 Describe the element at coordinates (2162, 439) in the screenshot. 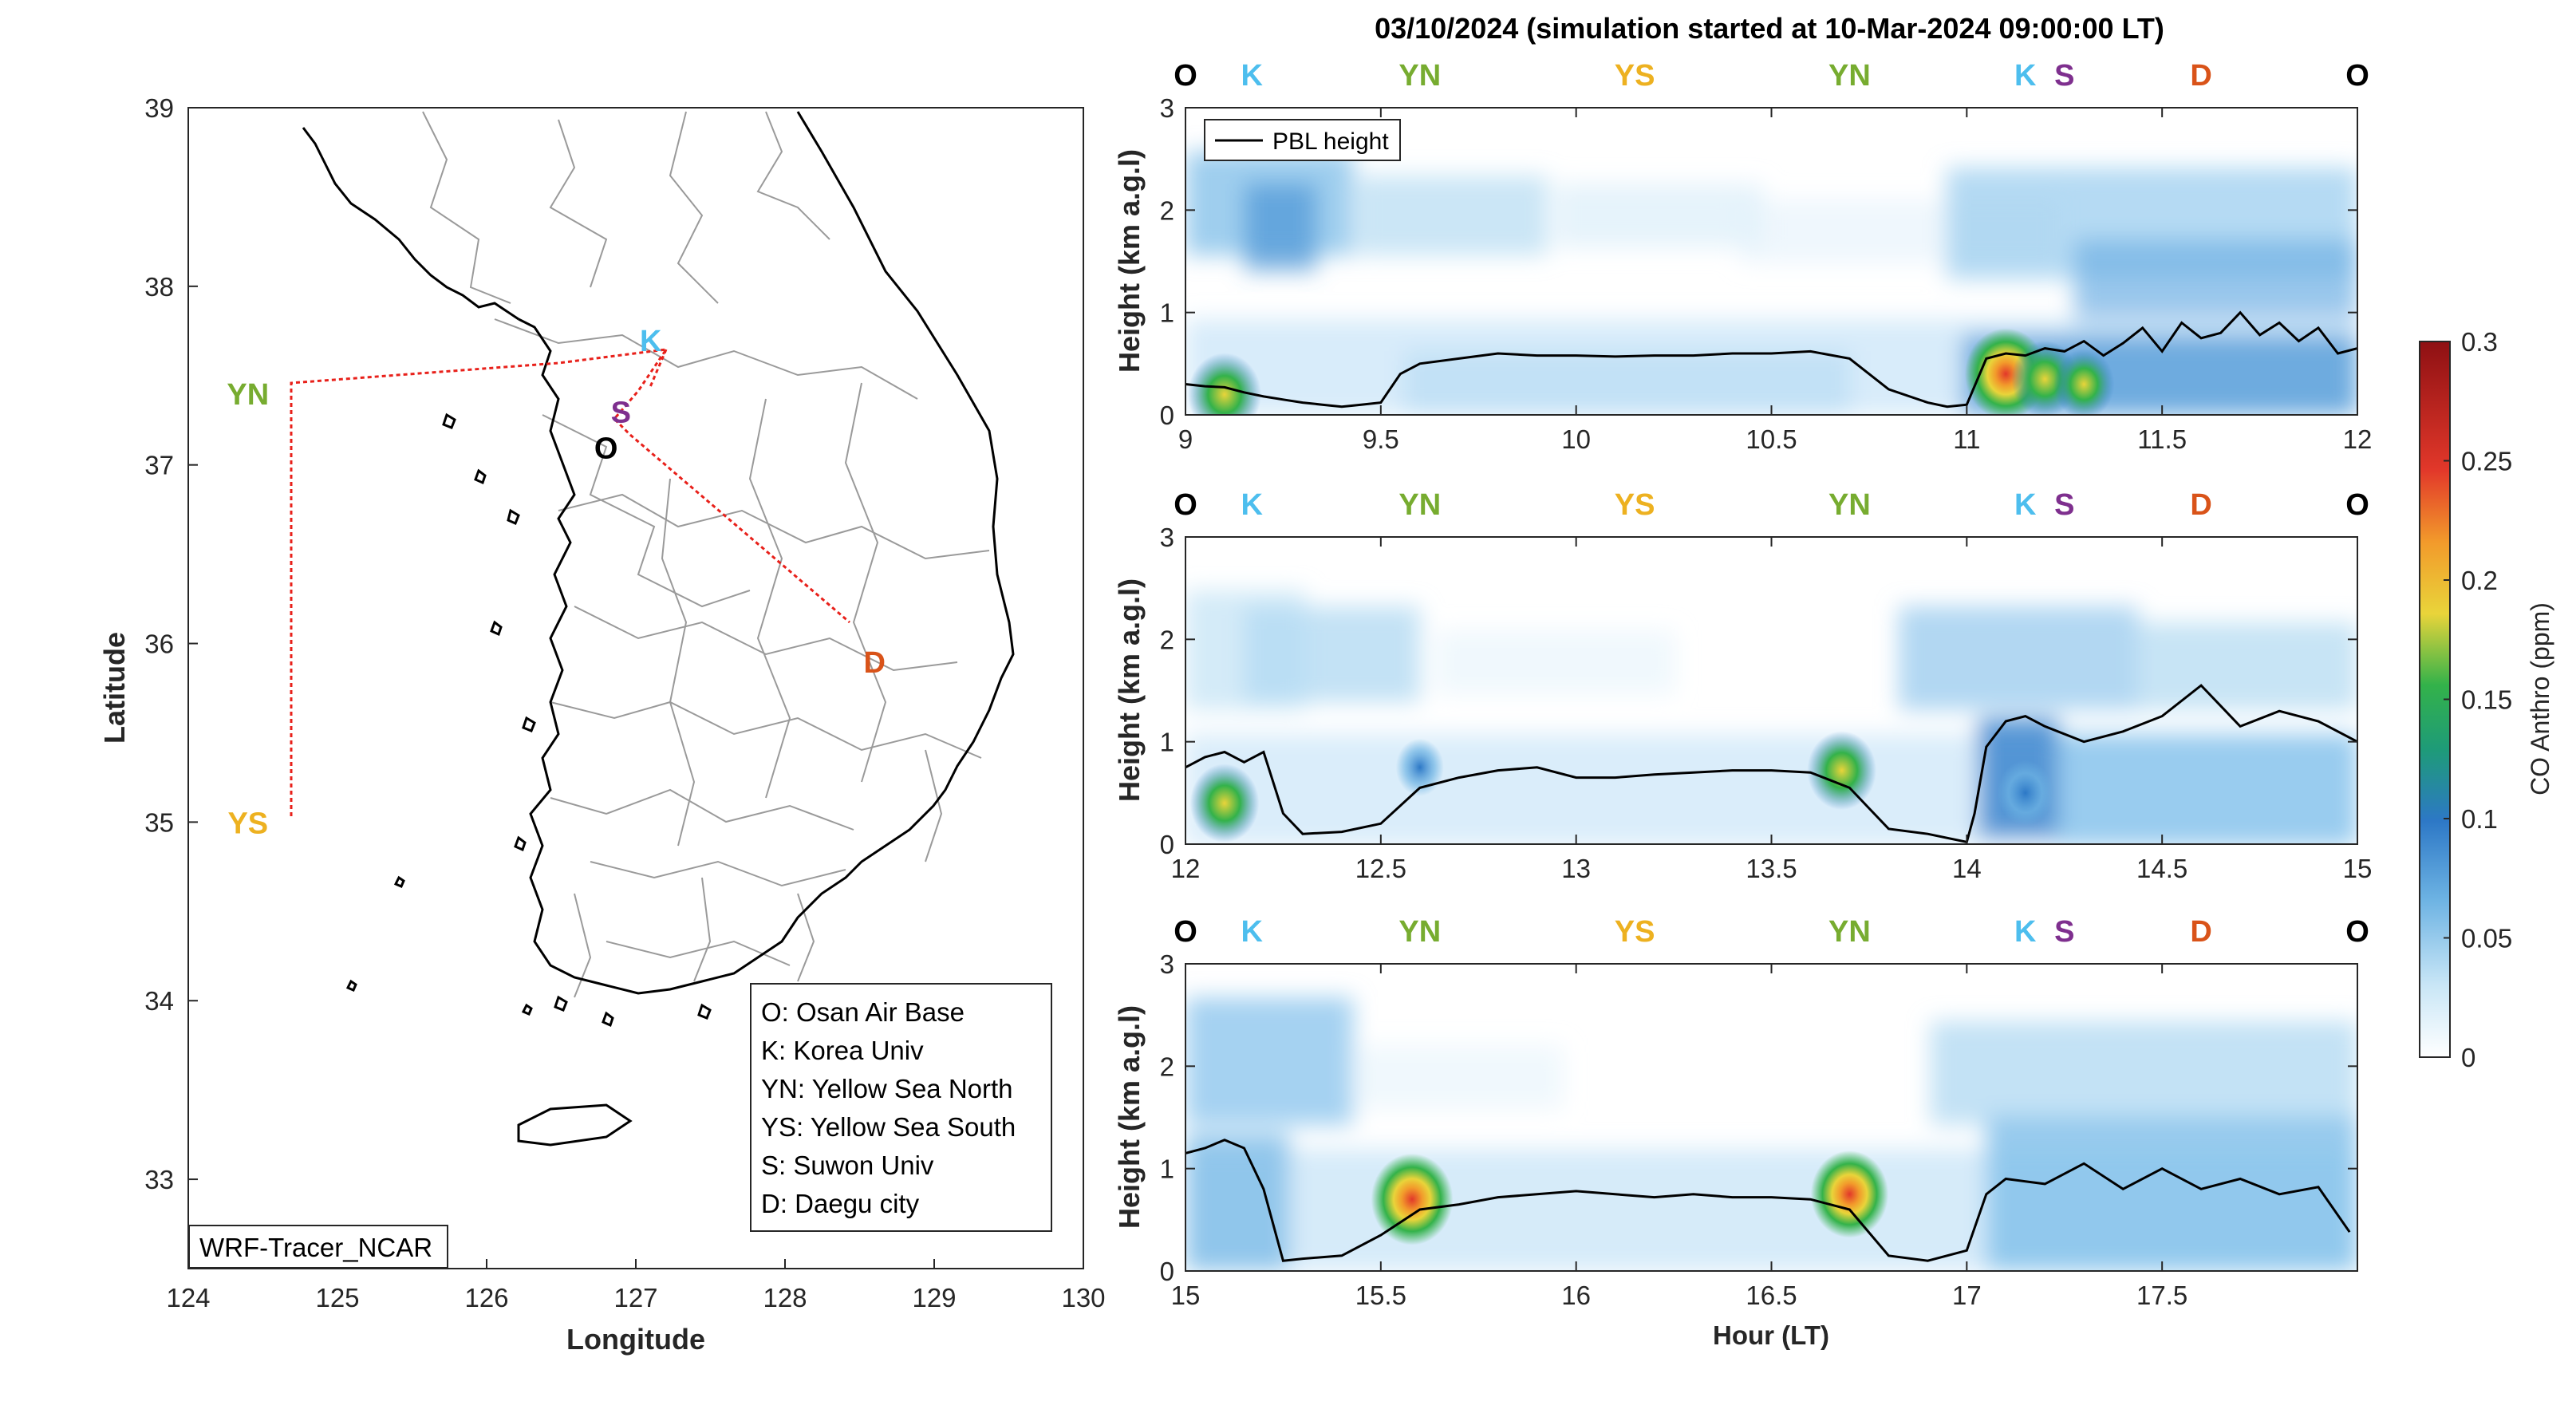

I see `xtick-label: 11.5` at that location.